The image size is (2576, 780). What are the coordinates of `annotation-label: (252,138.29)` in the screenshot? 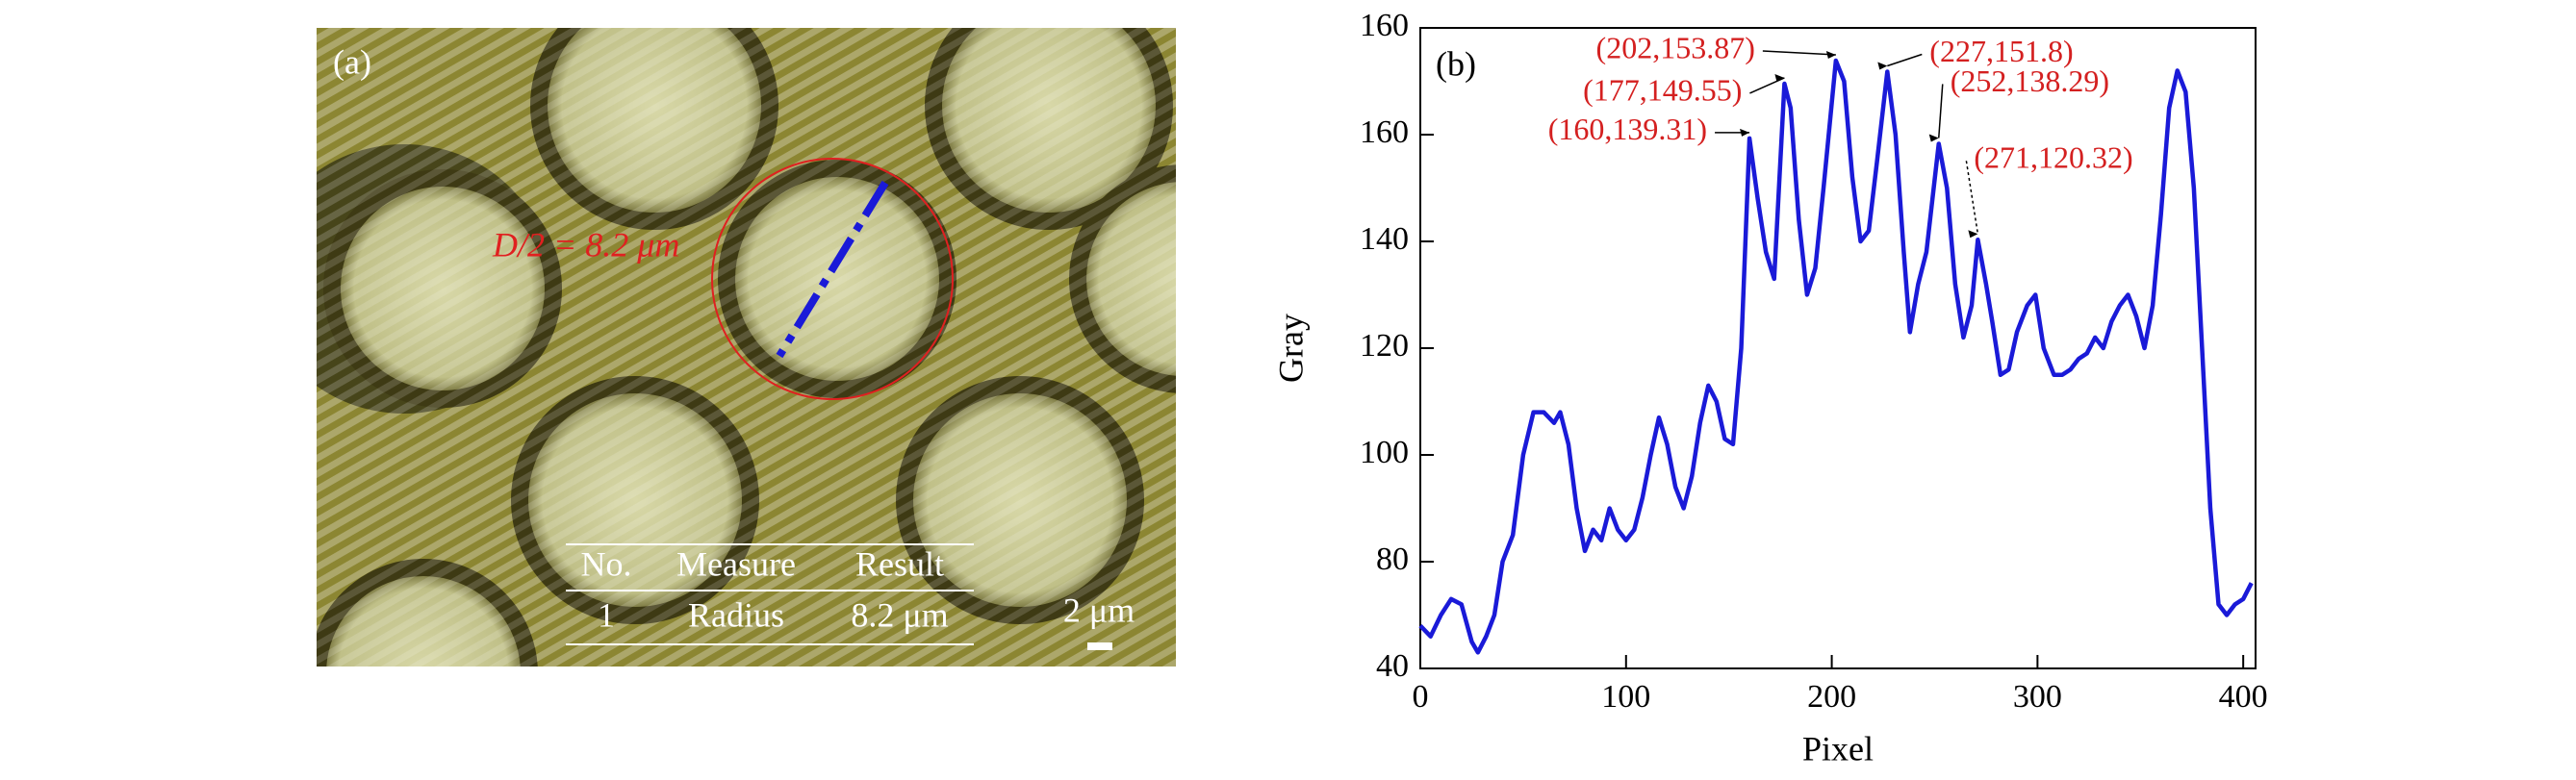 It's located at (2030, 81).